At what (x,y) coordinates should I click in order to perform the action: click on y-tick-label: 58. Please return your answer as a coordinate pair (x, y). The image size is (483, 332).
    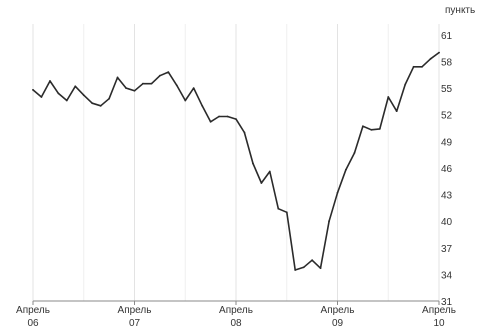
    Looking at the image, I should click on (447, 62).